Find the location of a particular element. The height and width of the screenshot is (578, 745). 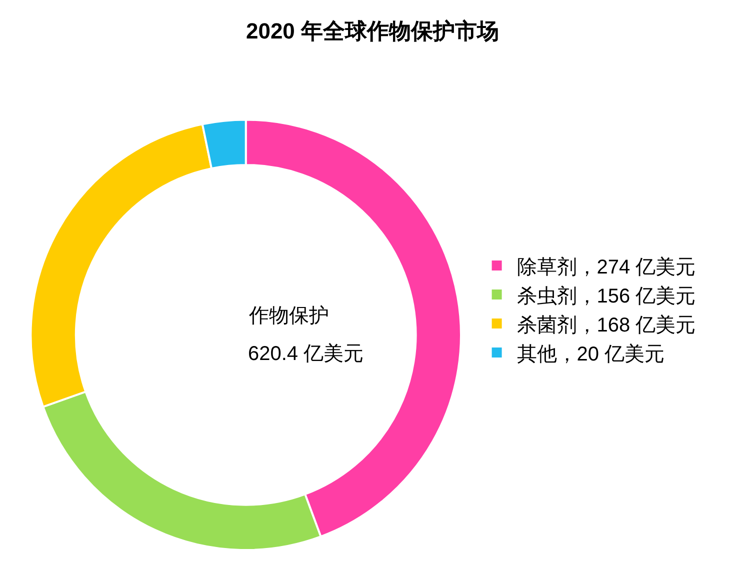

text: 作物保护 is located at coordinates (288, 316).